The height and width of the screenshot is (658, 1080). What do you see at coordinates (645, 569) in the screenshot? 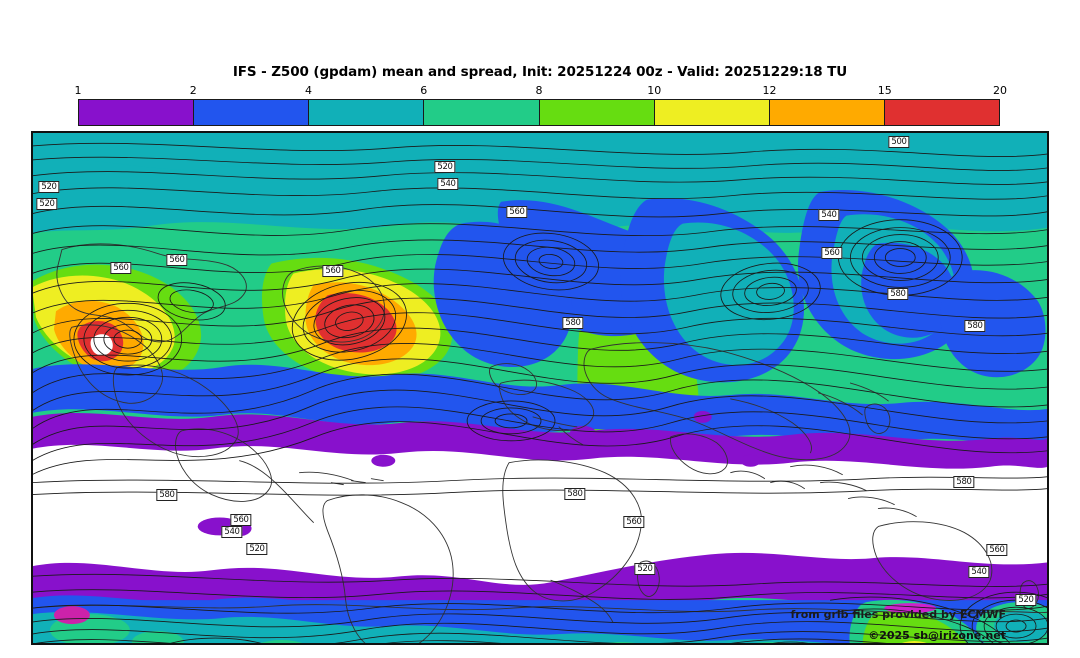
I see `contour-label-520-23: 520` at bounding box center [645, 569].